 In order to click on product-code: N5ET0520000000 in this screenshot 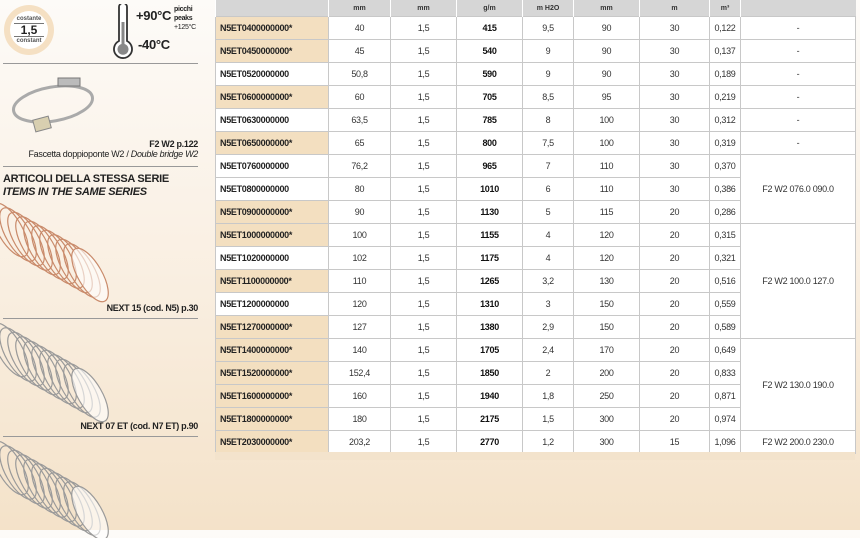, I will do `click(272, 74)`.